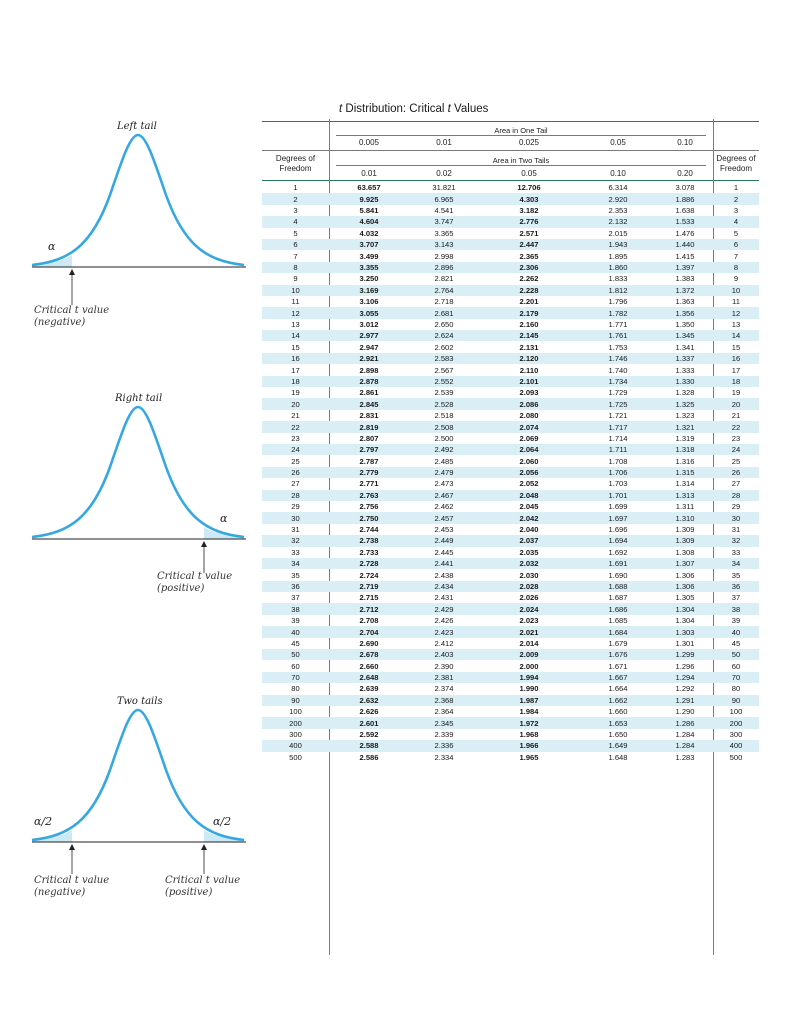  I want to click on cell-t-0005: 2.712, so click(369, 609).